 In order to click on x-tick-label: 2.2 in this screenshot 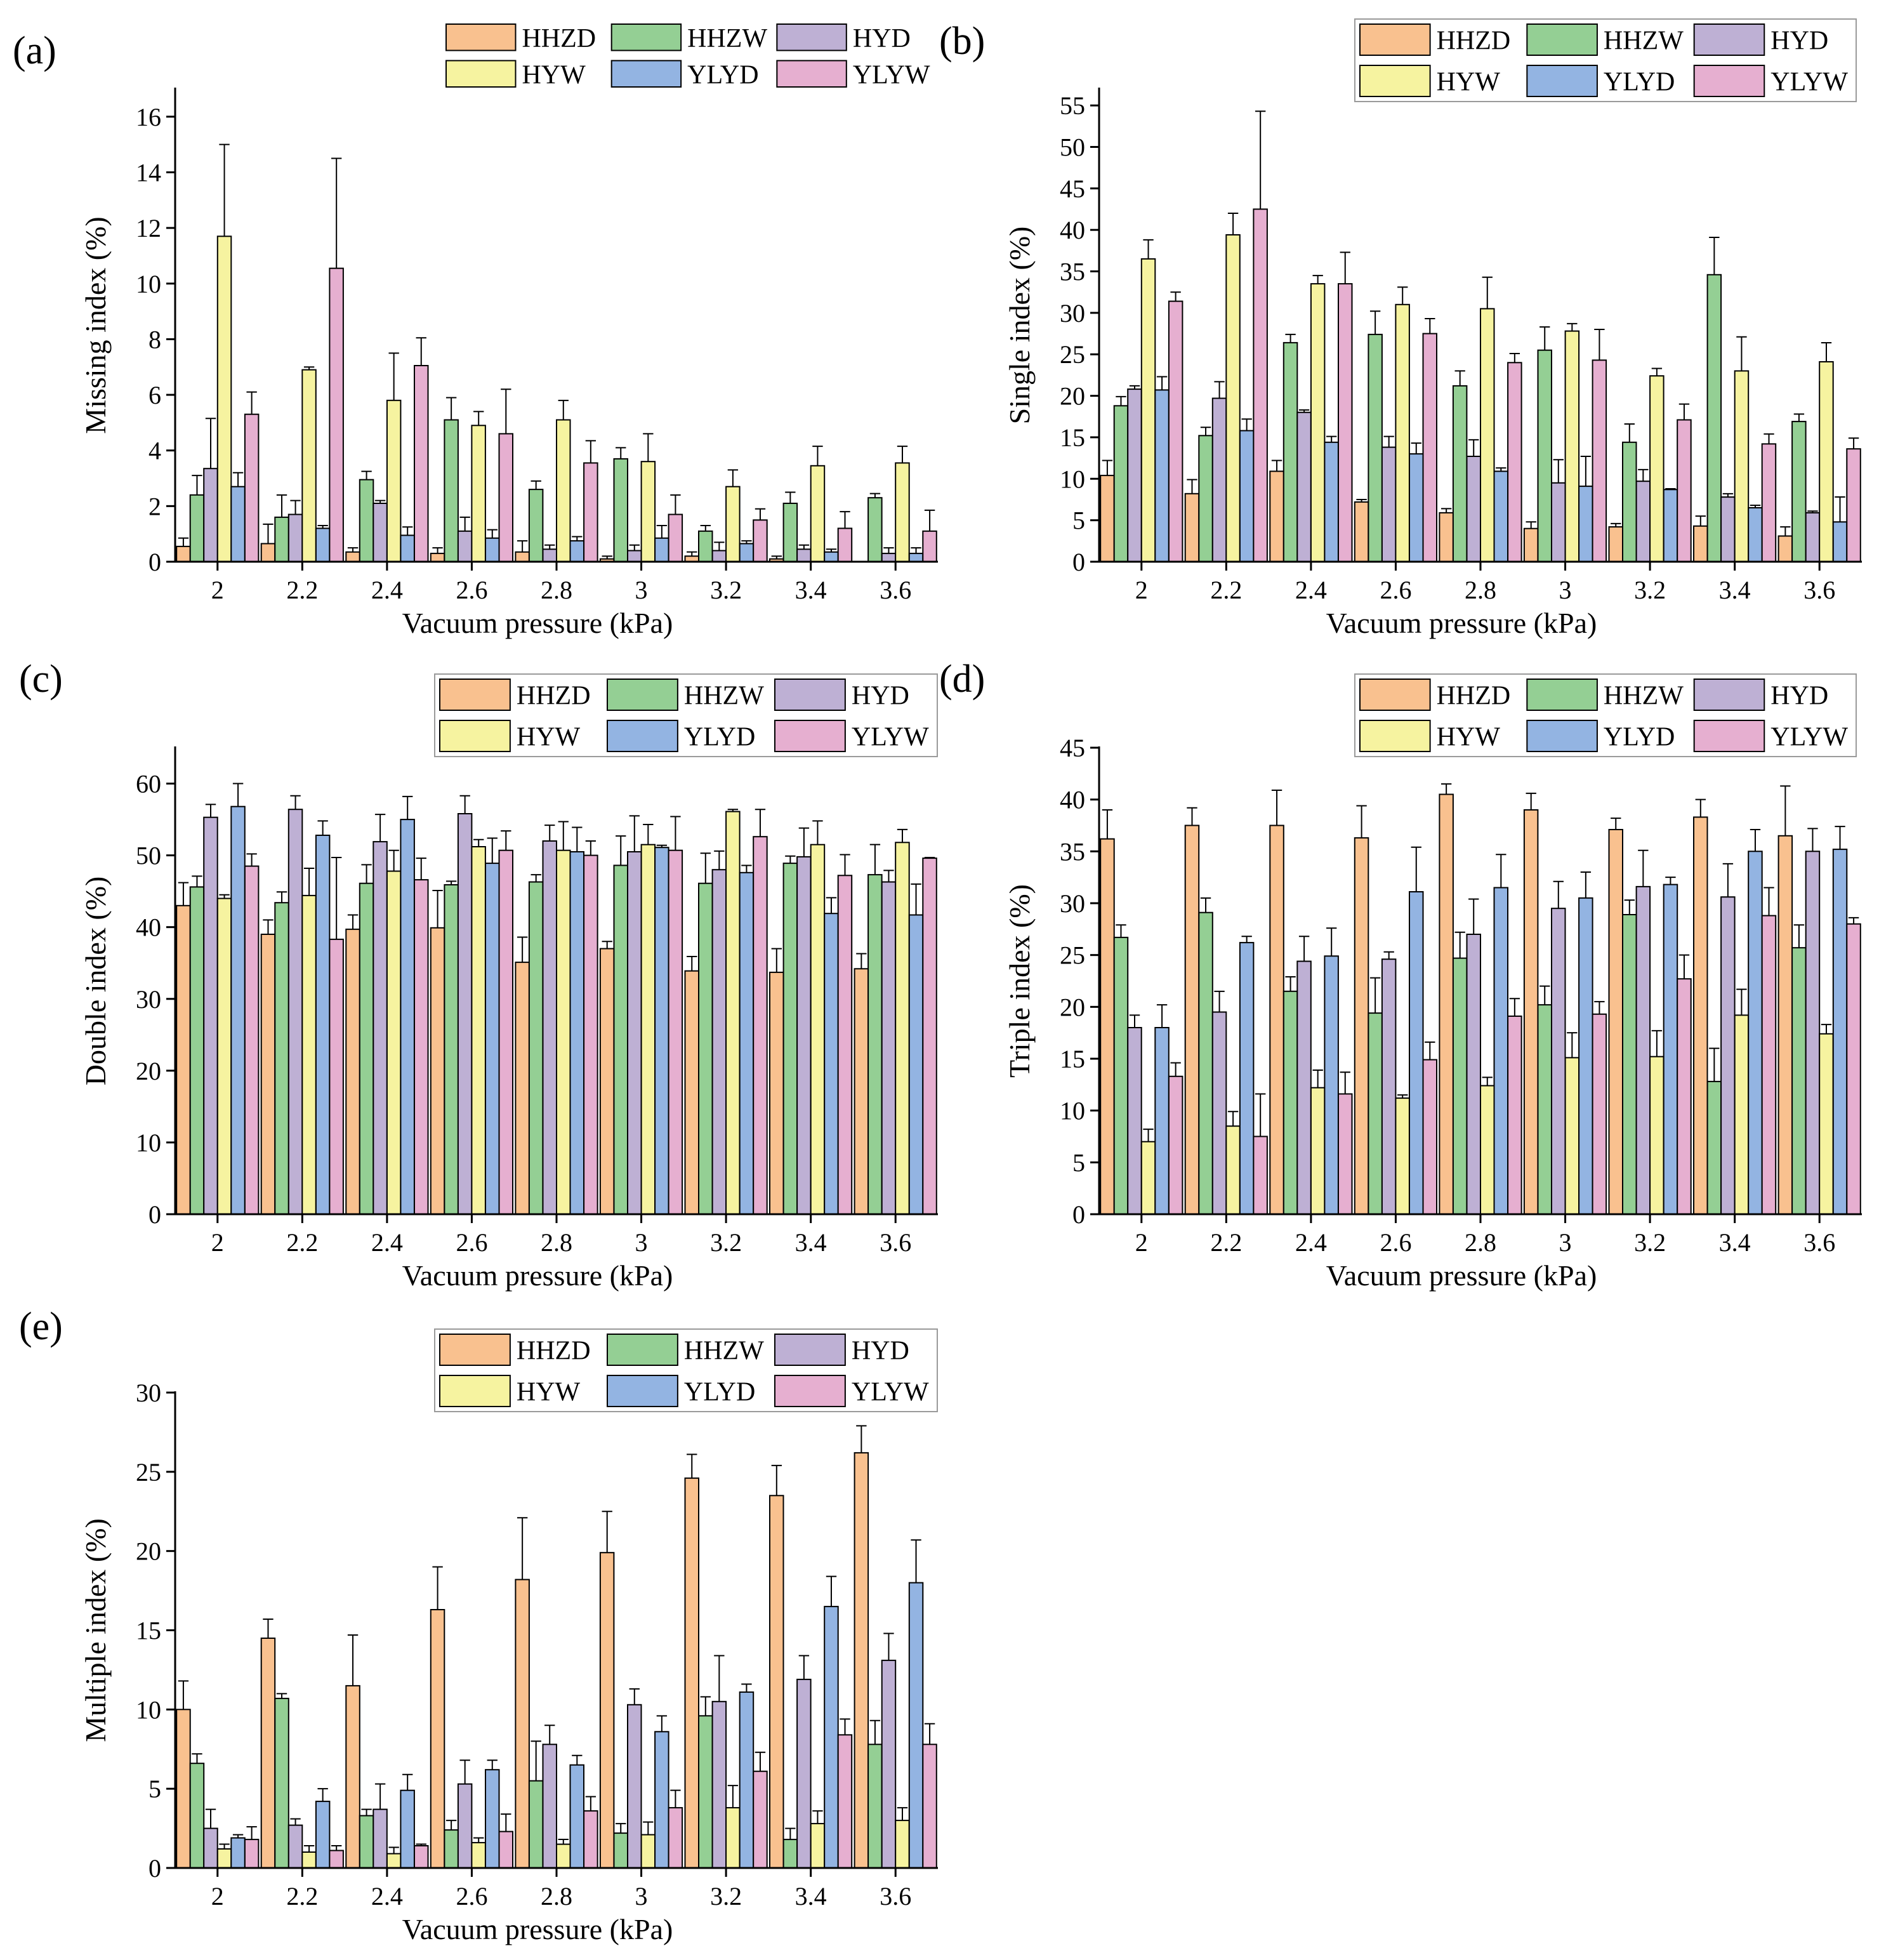, I will do `click(1226, 1243)`.